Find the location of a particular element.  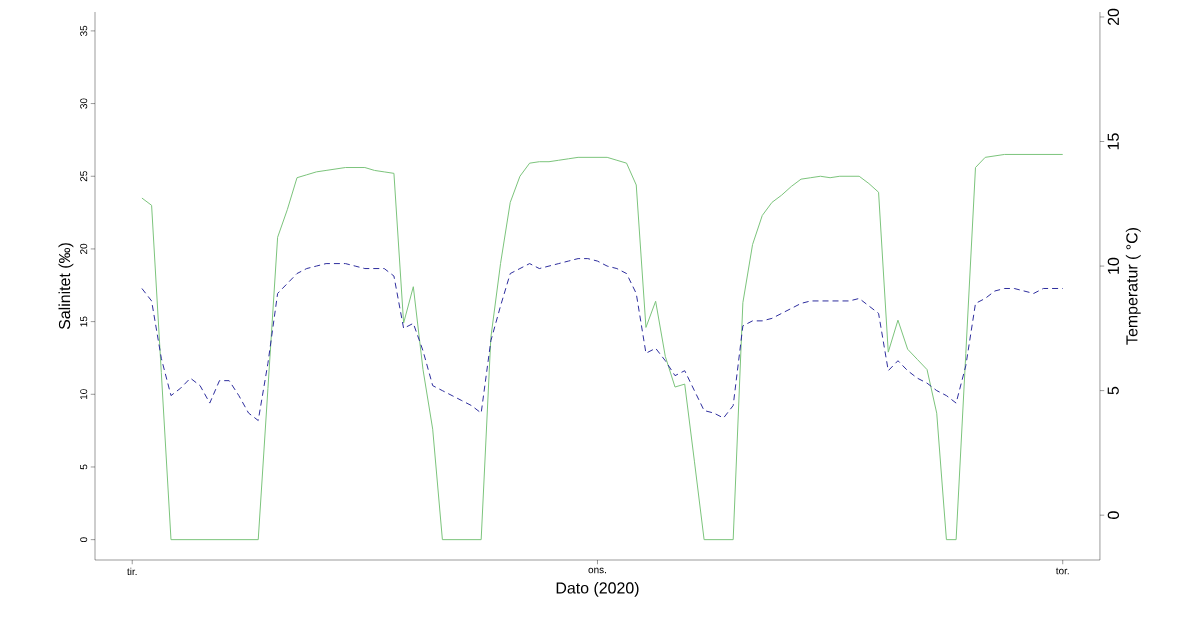

y2-tick-label: 20 is located at coordinates (1113, 17).